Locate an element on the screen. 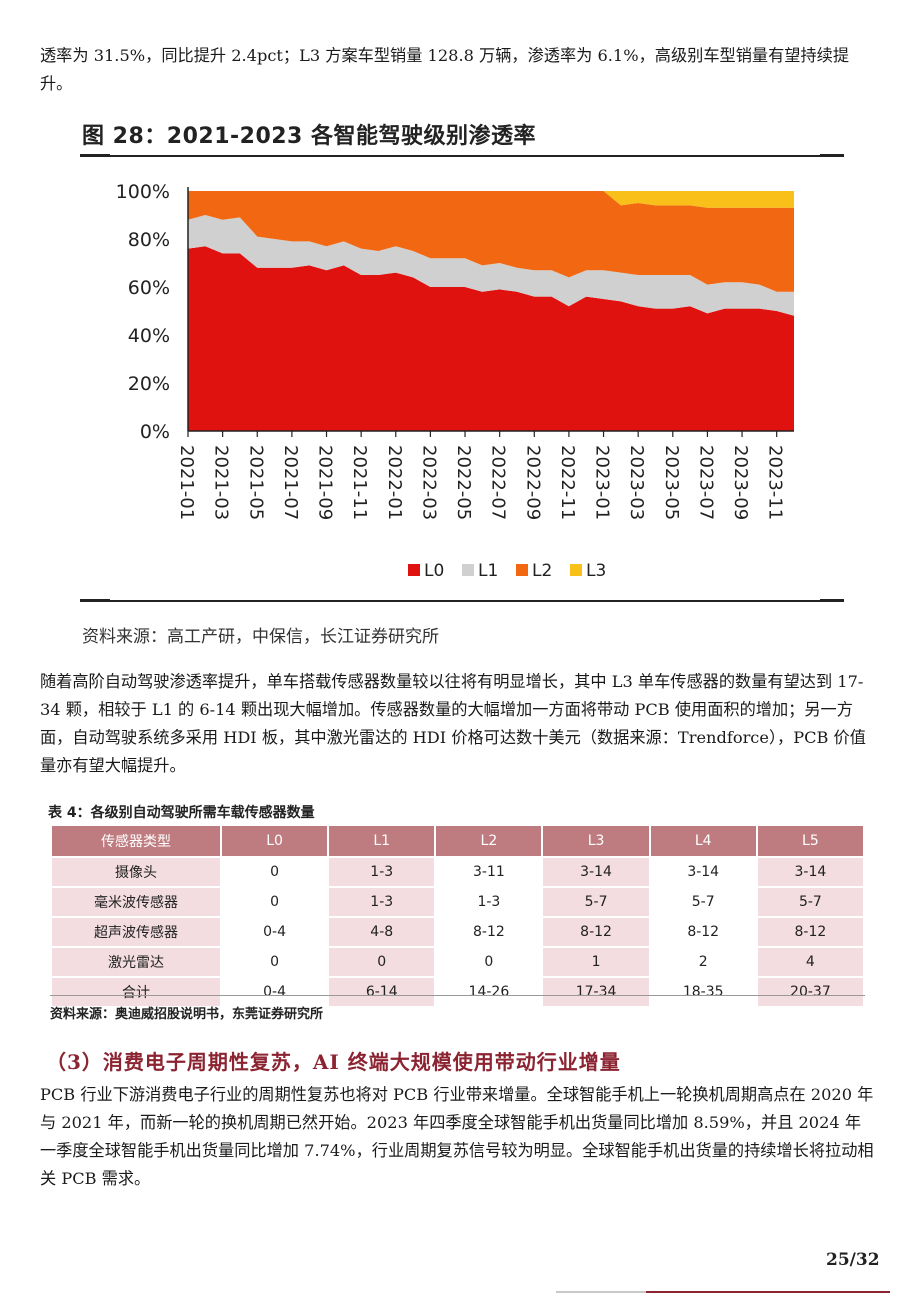 The width and height of the screenshot is (912, 1302). x-tick-label: 2023-03 is located at coordinates (636, 482).